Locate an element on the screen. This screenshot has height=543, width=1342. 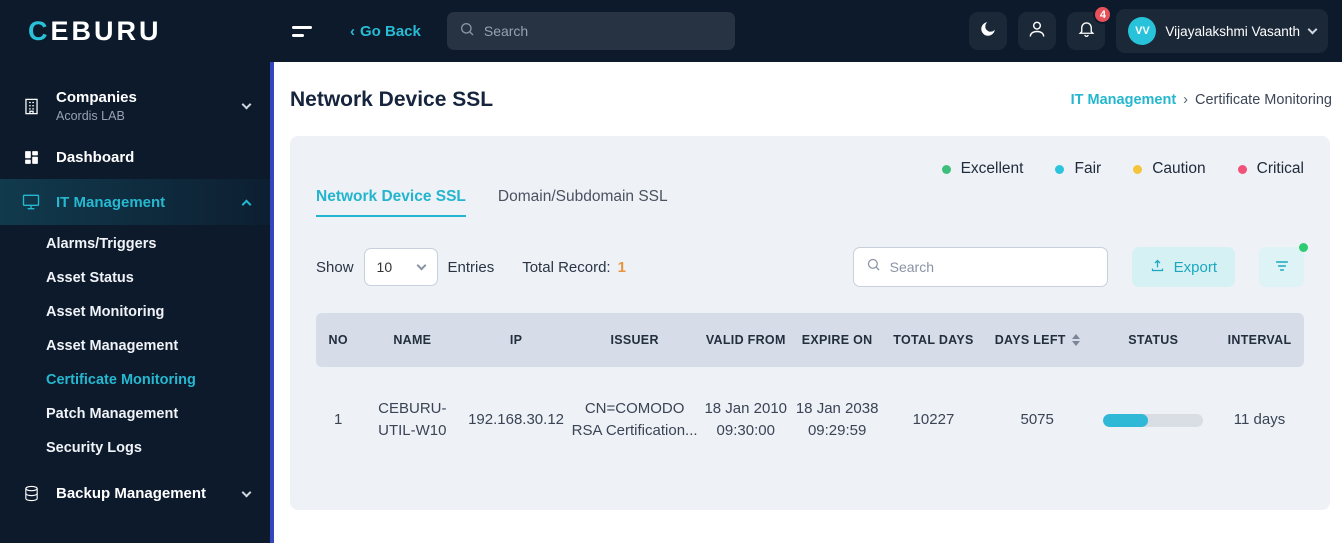
legend-fair: Fair is located at coordinates (1078, 169).